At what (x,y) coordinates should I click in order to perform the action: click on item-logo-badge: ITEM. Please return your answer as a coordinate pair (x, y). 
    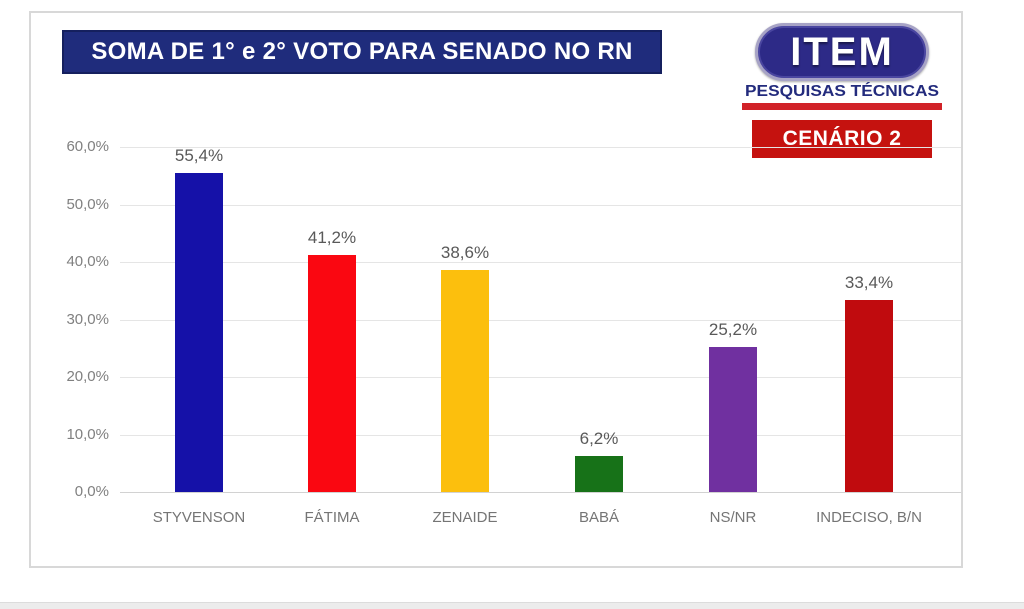
    Looking at the image, I should click on (842, 52).